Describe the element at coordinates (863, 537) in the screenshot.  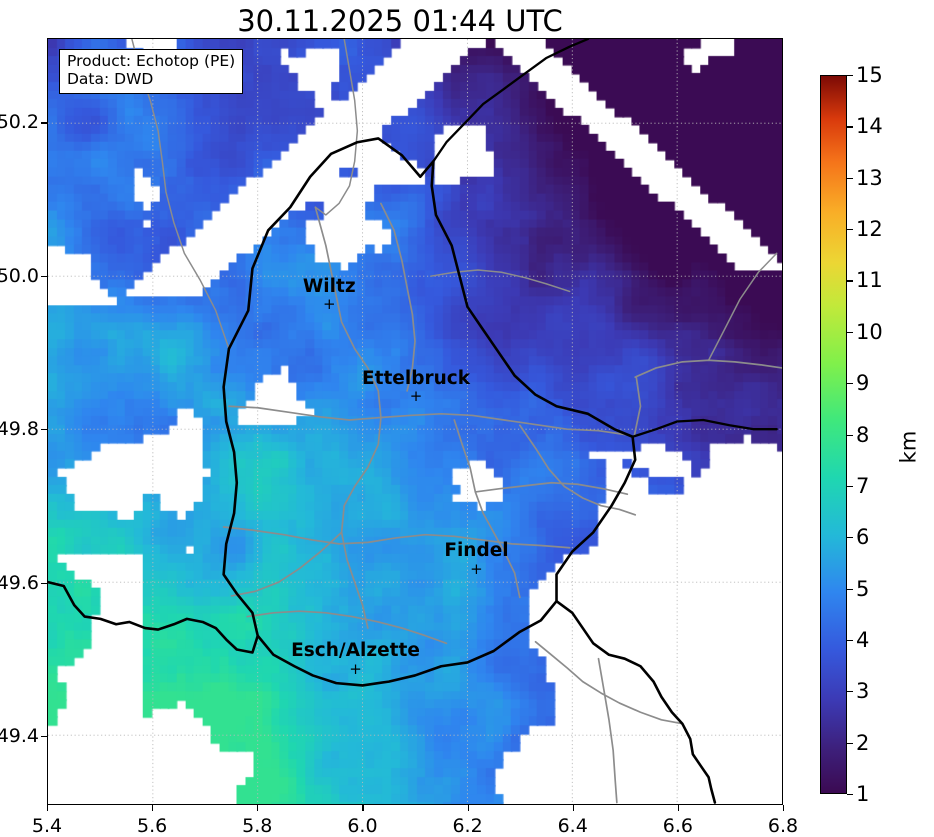
I see `colorbar-tick-label: 6` at that location.